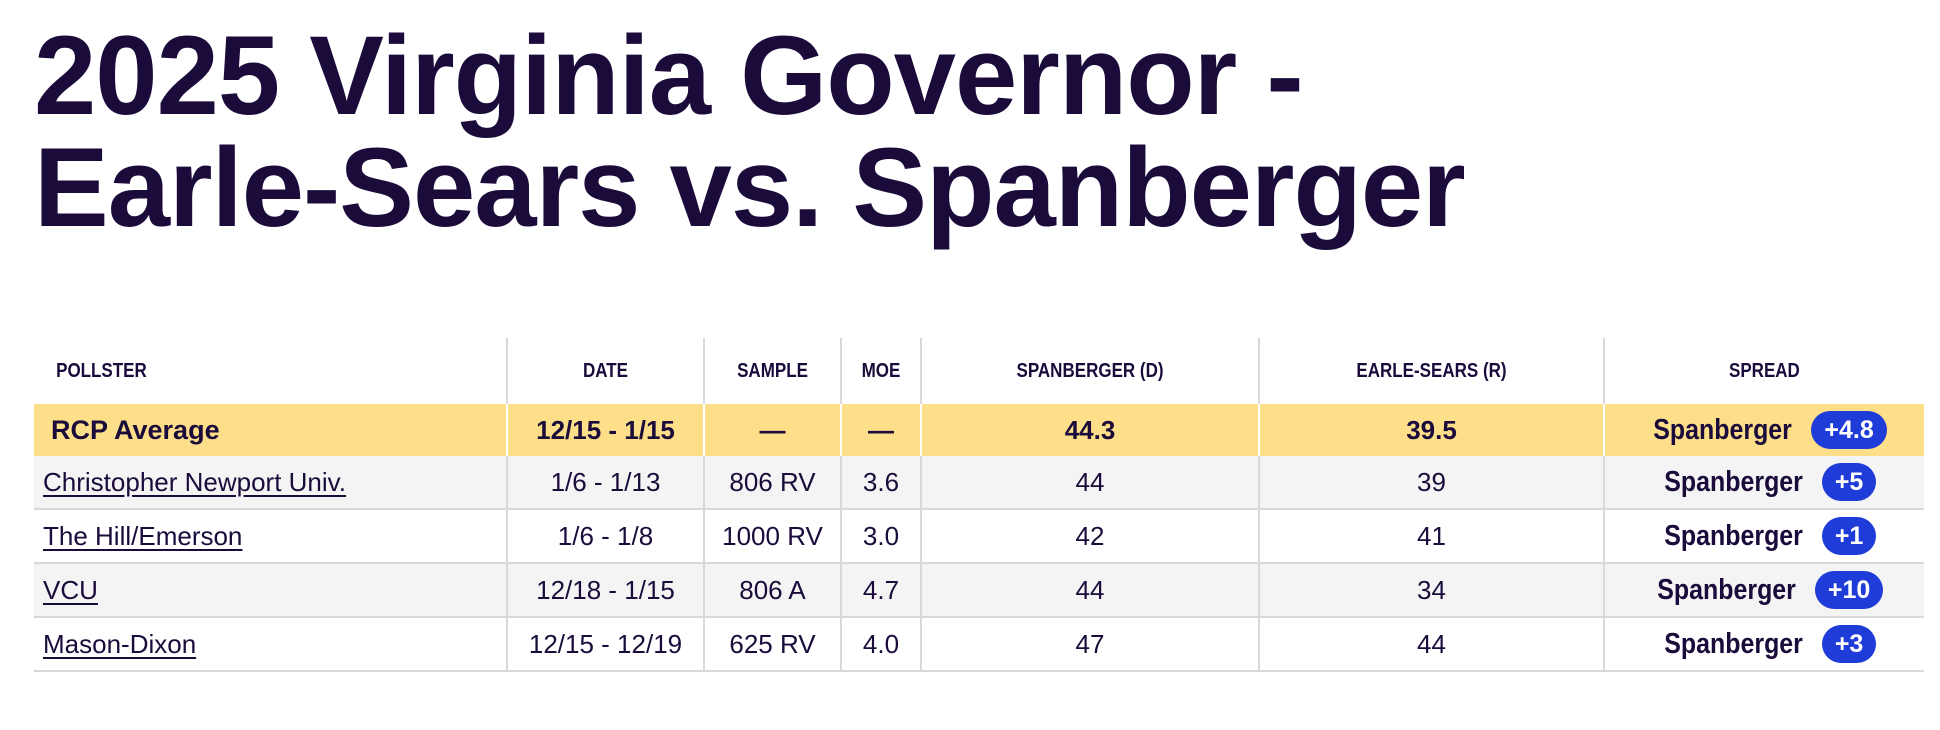 The height and width of the screenshot is (730, 1940). What do you see at coordinates (605, 430) in the screenshot?
I see `average-date: 12/15 - 1/15` at bounding box center [605, 430].